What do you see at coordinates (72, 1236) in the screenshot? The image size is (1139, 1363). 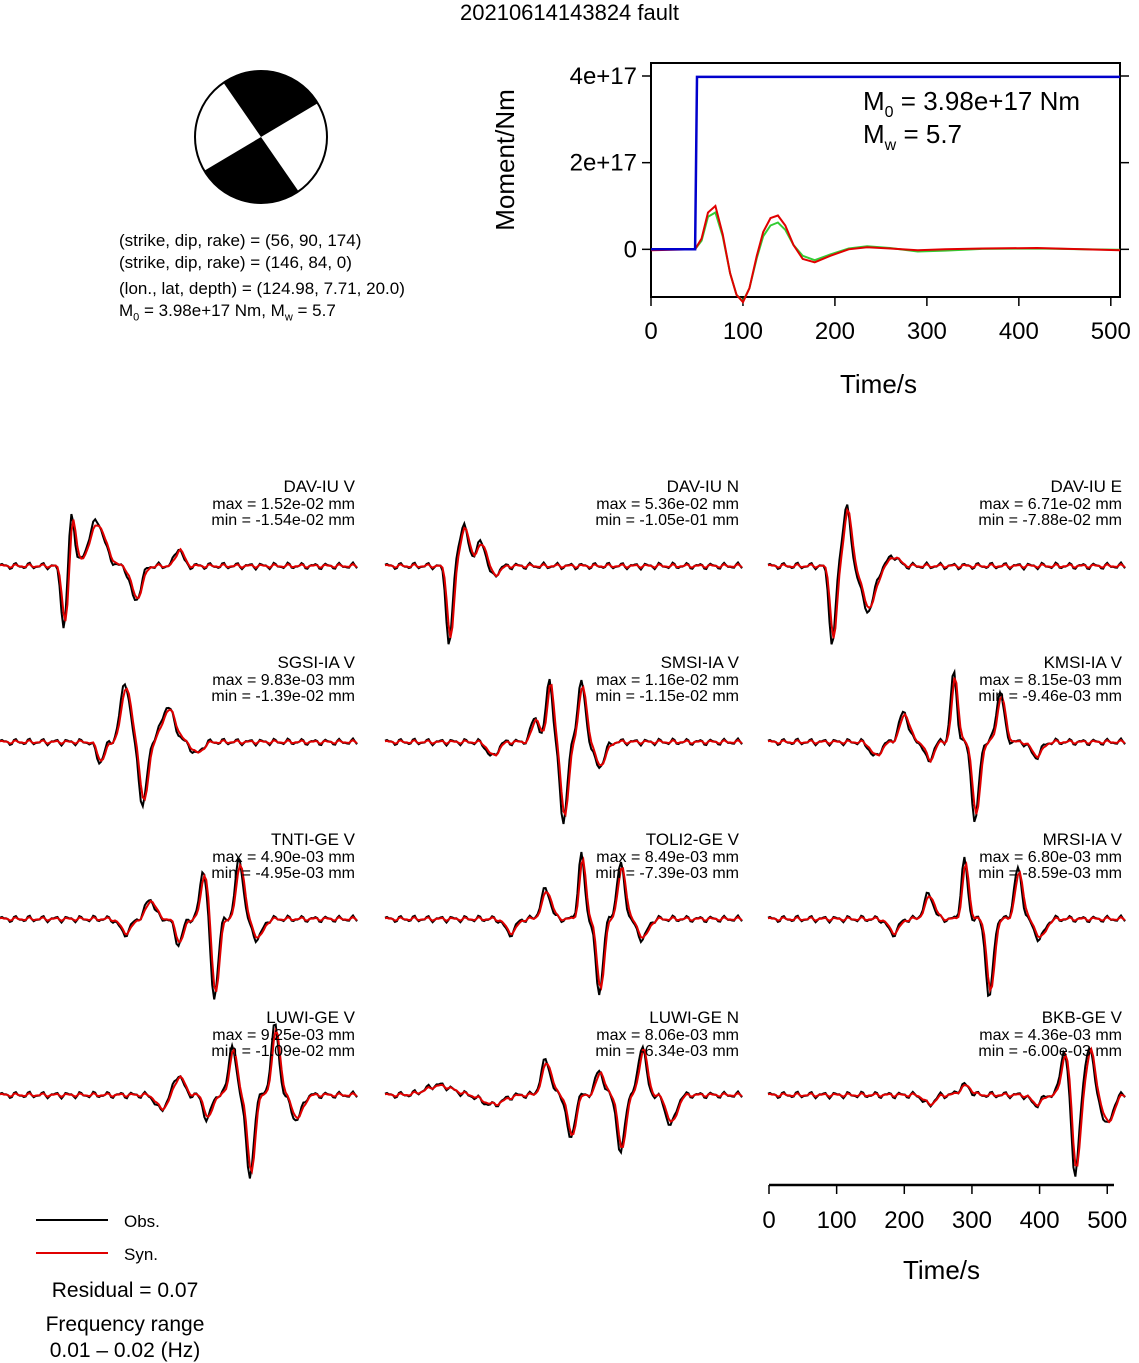 I see `legend-lines` at bounding box center [72, 1236].